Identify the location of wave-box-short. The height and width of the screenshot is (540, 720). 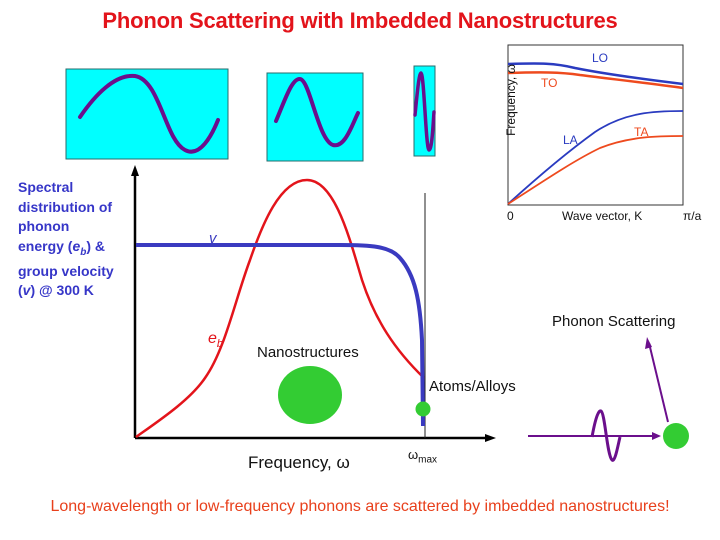
(424, 111).